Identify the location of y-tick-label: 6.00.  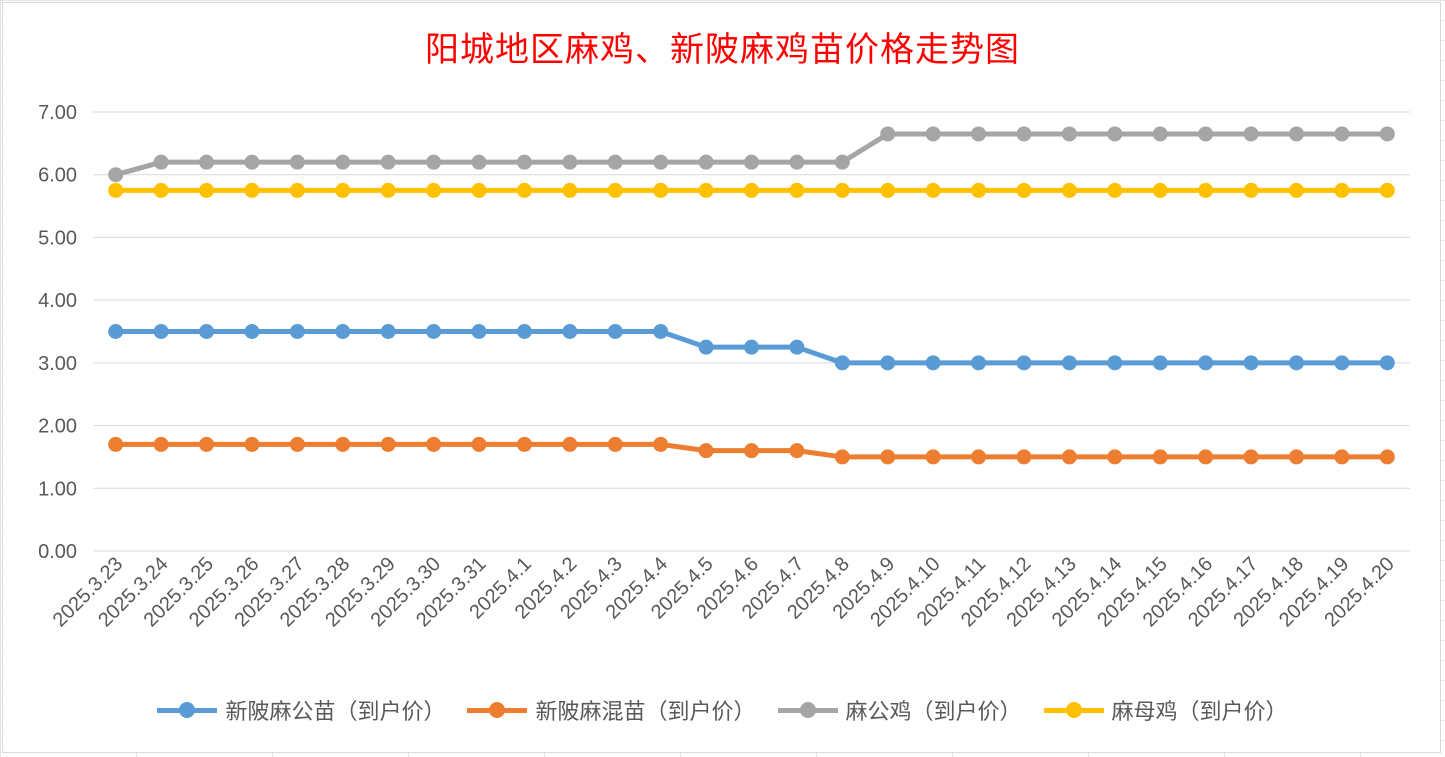
(57, 176).